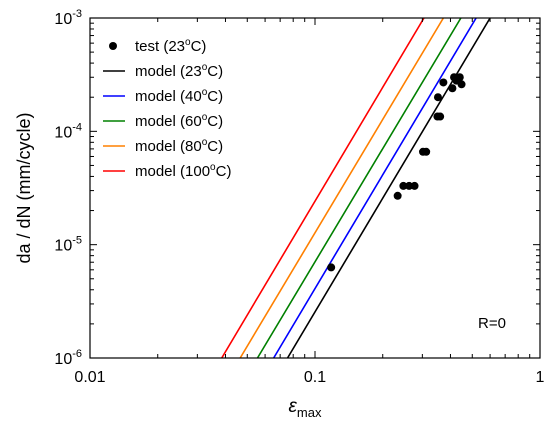 The image size is (550, 438). I want to click on y-tick-label: 10⁻³, so click(68, 18).